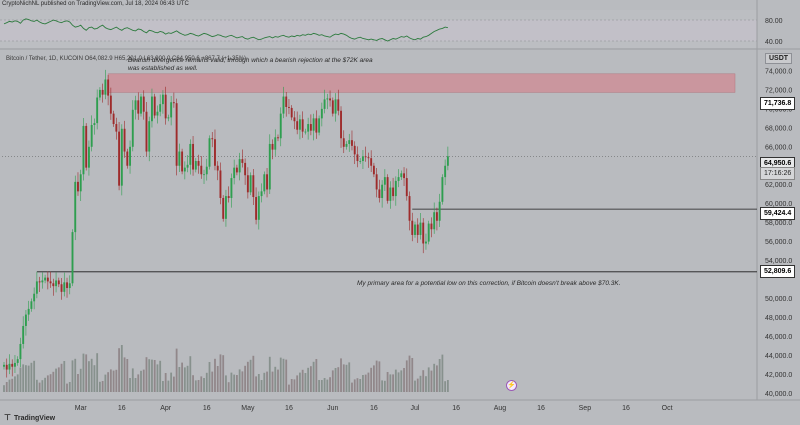 The image size is (800, 425). What do you see at coordinates (778, 271) in the screenshot?
I see `price-tag-low-support: 52,809.6` at bounding box center [778, 271].